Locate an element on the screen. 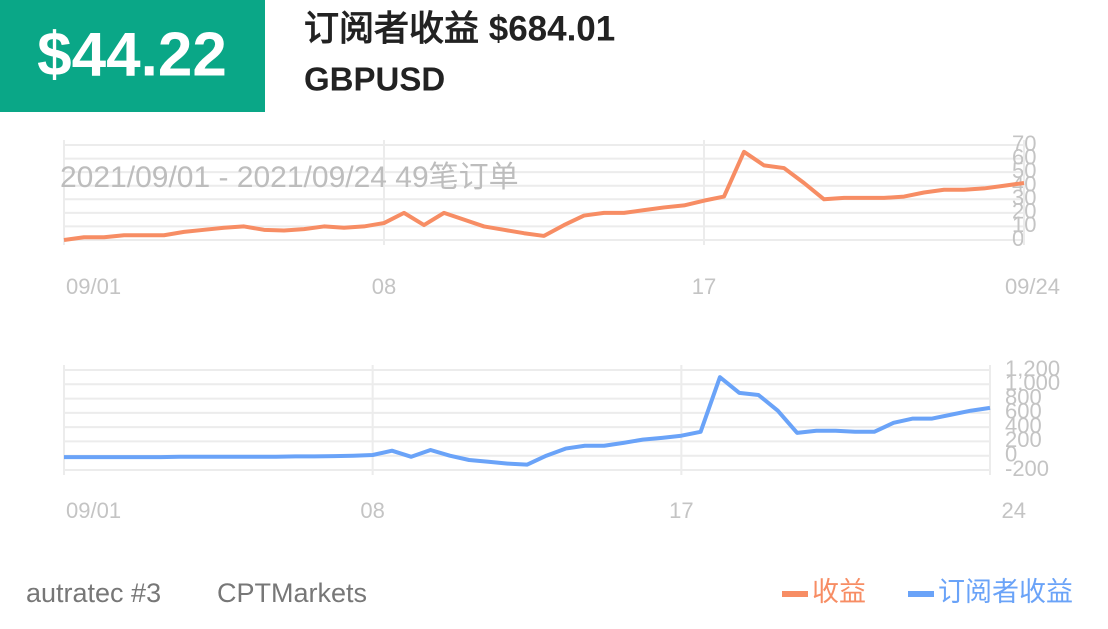 Image resolution: width=1108 pixels, height=629 pixels. title: 订阅者收益 $684.01 is located at coordinates (459, 28).